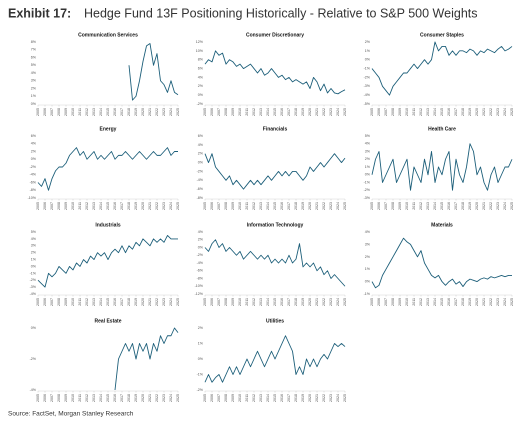 The width and height of the screenshot is (526, 423). What do you see at coordinates (317, 206) in the screenshot?
I see `x-tick-label: 2021` at bounding box center [317, 206].